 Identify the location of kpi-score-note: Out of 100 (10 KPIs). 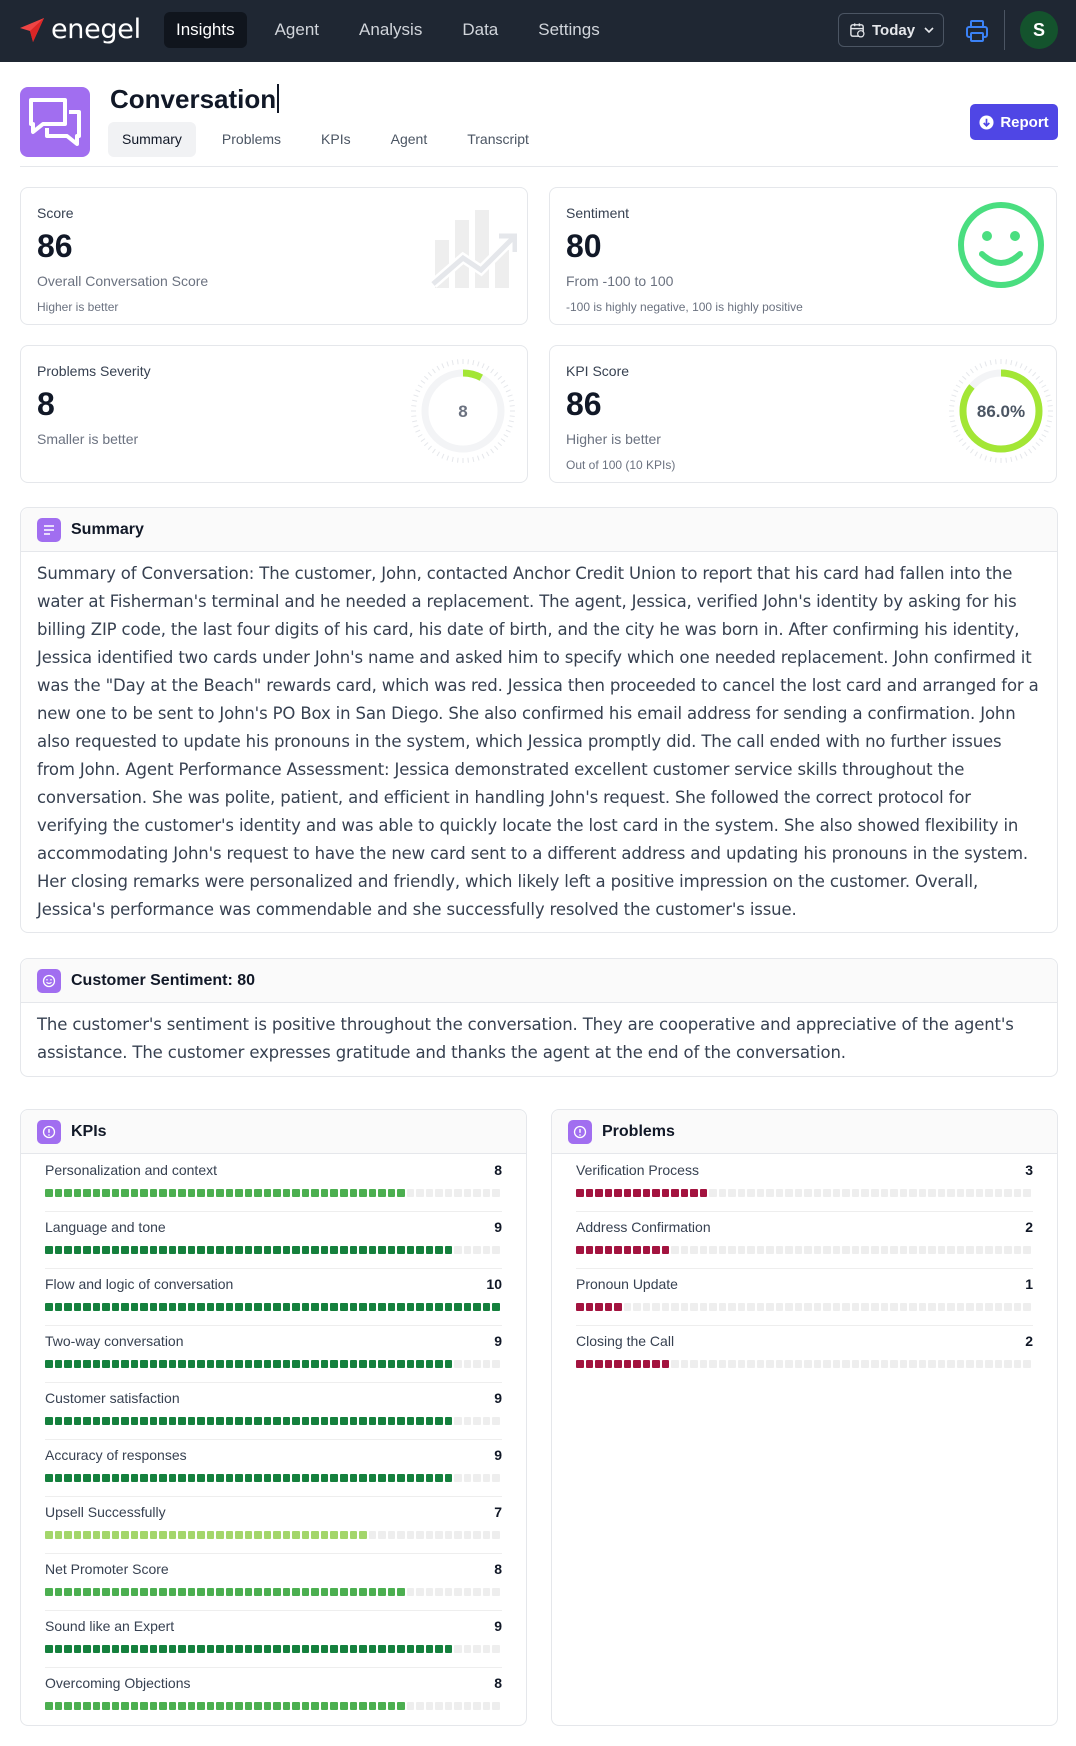
(621, 465).